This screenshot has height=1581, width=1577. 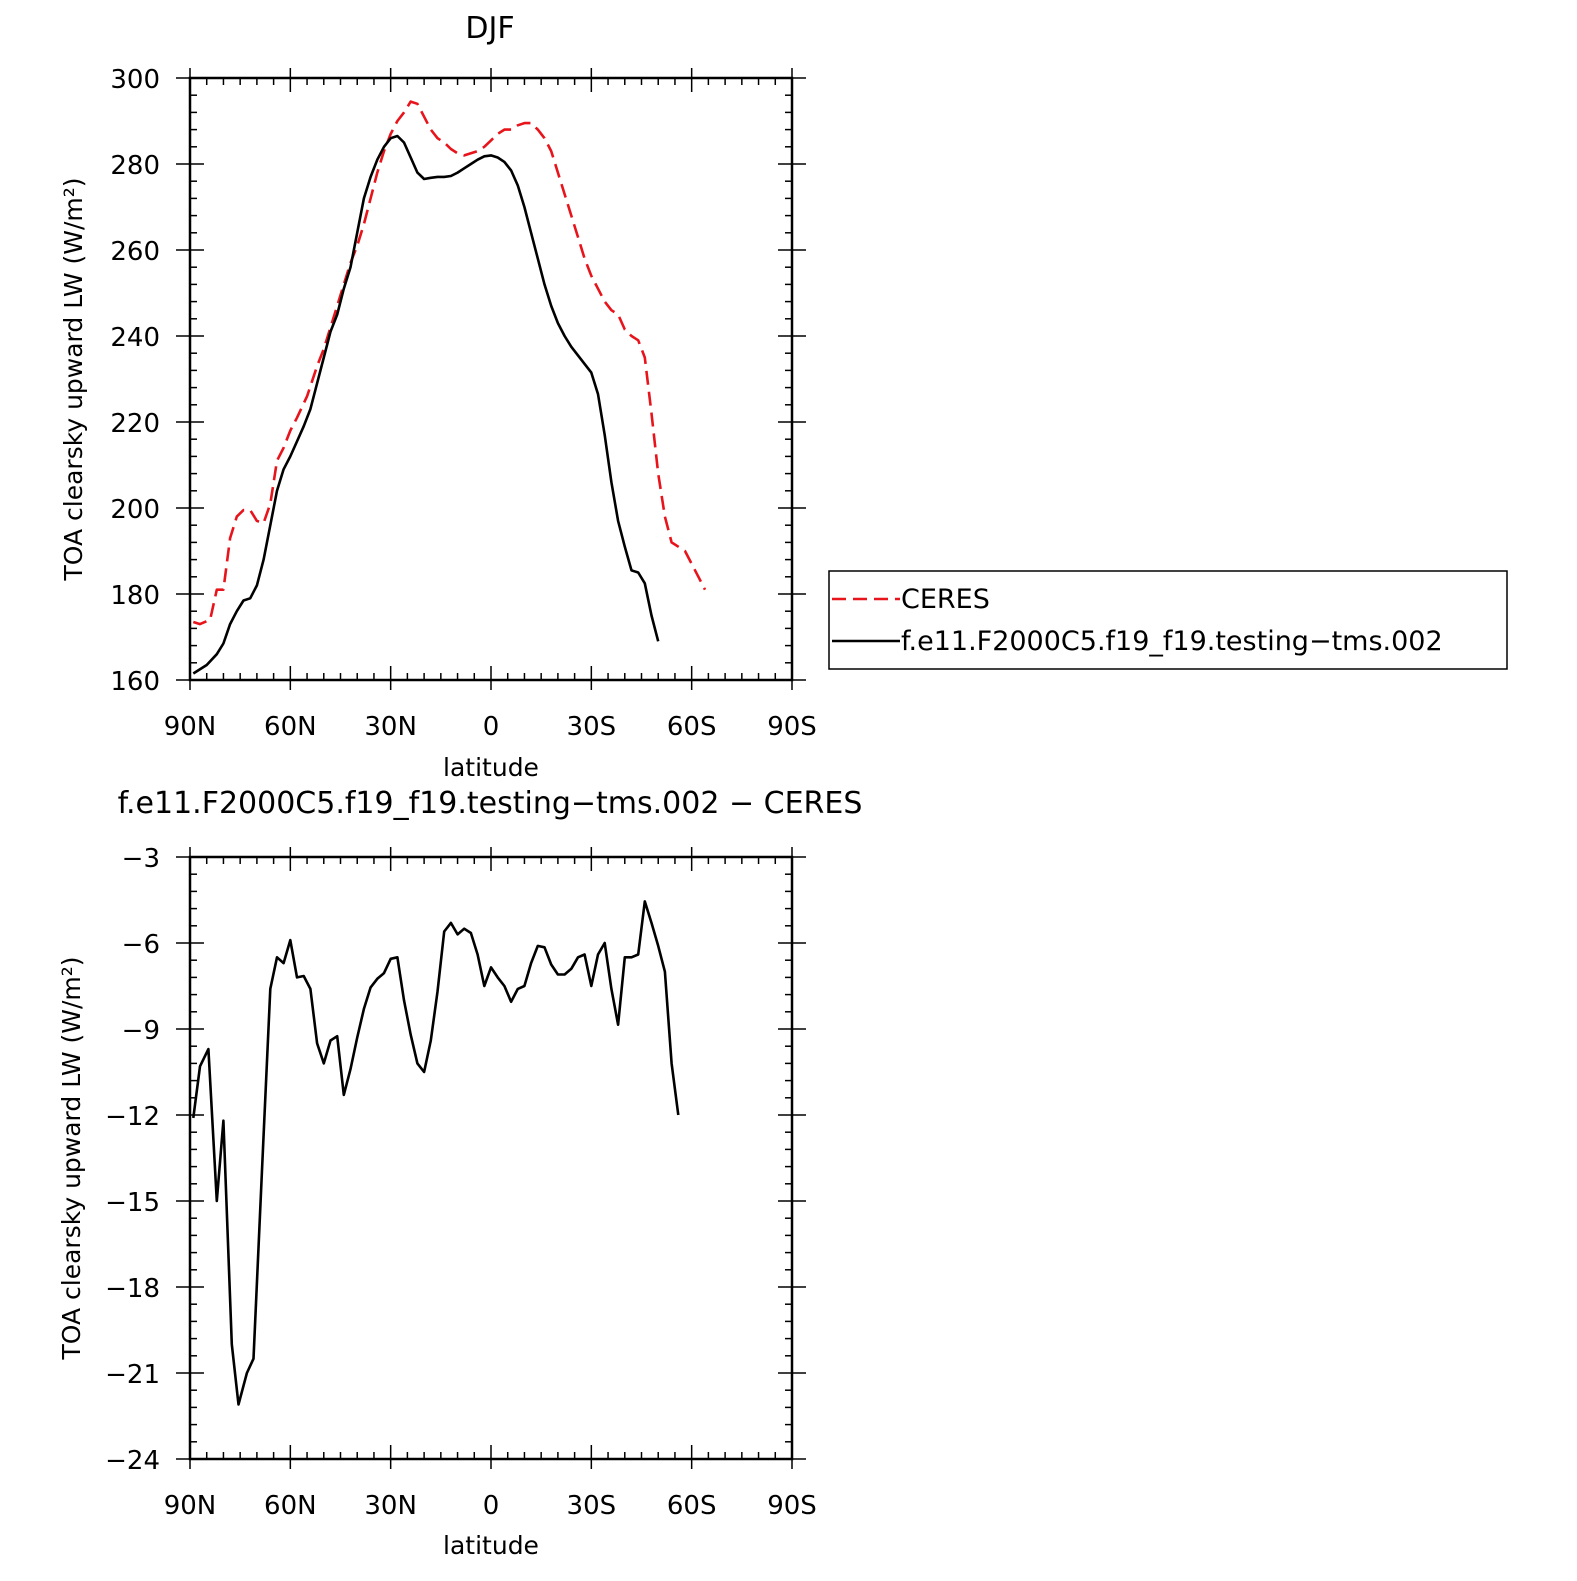 I want to click on y-tick-label: −3, so click(x=141, y=859).